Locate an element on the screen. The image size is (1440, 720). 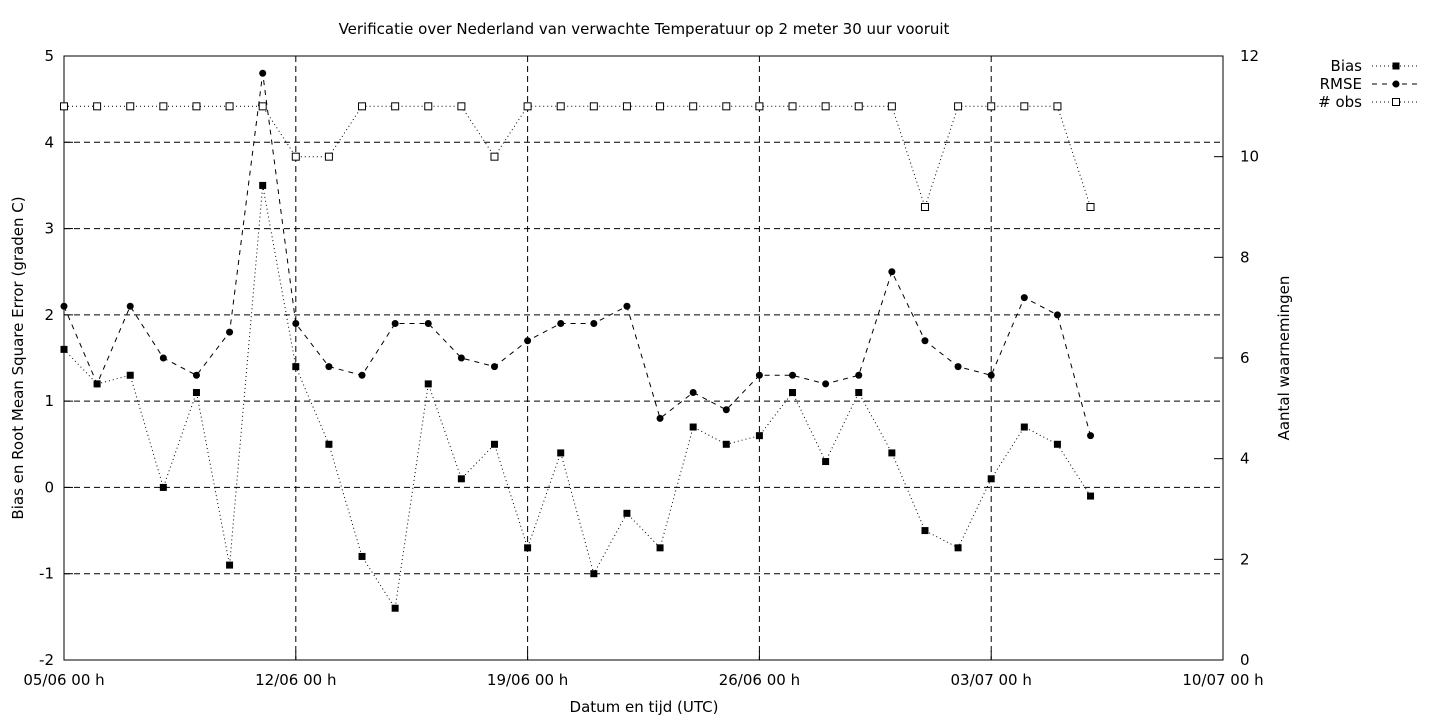
x-axis-label: Datum en tijd (UTC) is located at coordinates (644, 707).